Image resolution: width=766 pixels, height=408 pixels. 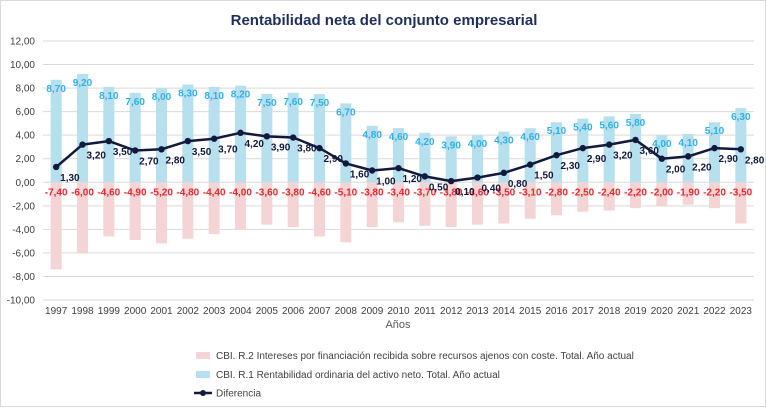 I want to click on r2-data-label: -4,60, so click(x=108, y=192).